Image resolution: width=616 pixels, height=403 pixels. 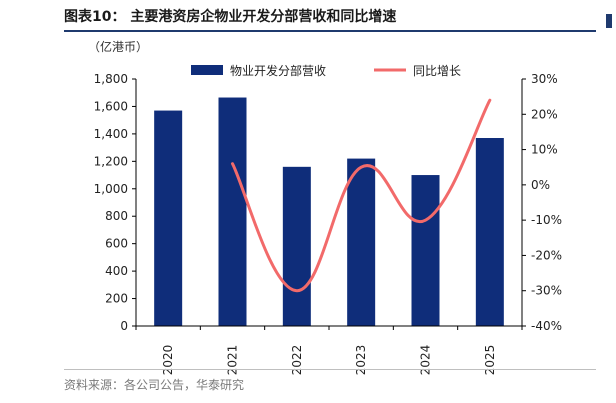 I want to click on bar-2025, so click(x=489, y=232).